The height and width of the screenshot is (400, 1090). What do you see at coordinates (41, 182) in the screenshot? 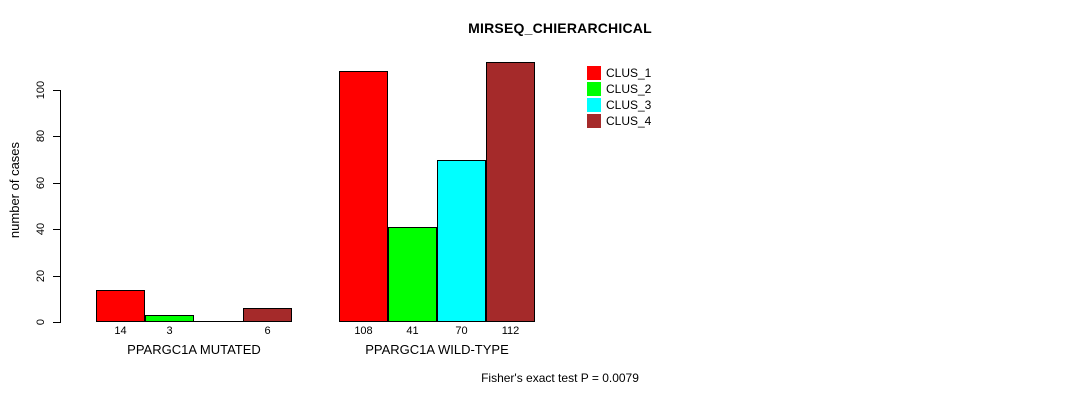
I see `y-axis-tick-label: 60` at bounding box center [41, 182].